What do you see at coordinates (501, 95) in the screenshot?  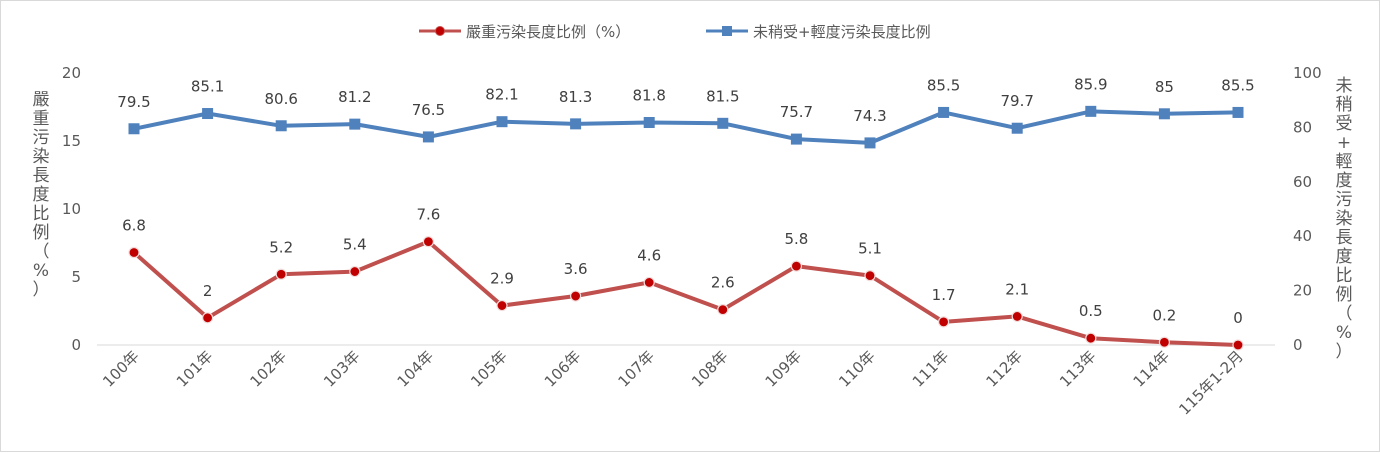 I see `data-label: 82.1` at bounding box center [501, 95].